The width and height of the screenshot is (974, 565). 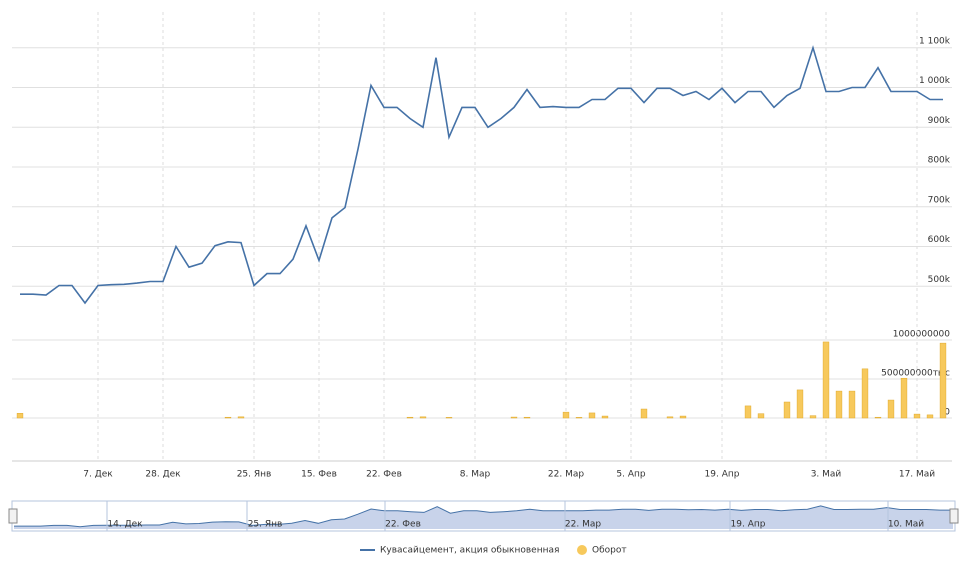 I want to click on navigator-label: 14. Дек, so click(x=125, y=525).